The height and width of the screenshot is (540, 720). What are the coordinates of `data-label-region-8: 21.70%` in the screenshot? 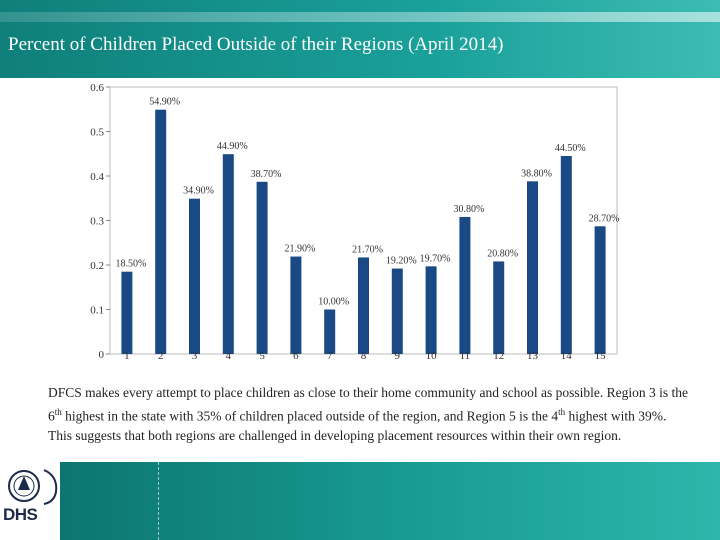 It's located at (367, 249).